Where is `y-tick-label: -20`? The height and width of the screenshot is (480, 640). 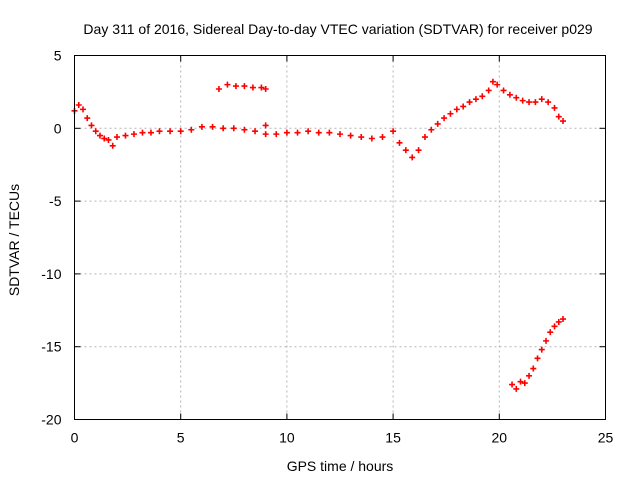
y-tick-label: -20 is located at coordinates (51, 420).